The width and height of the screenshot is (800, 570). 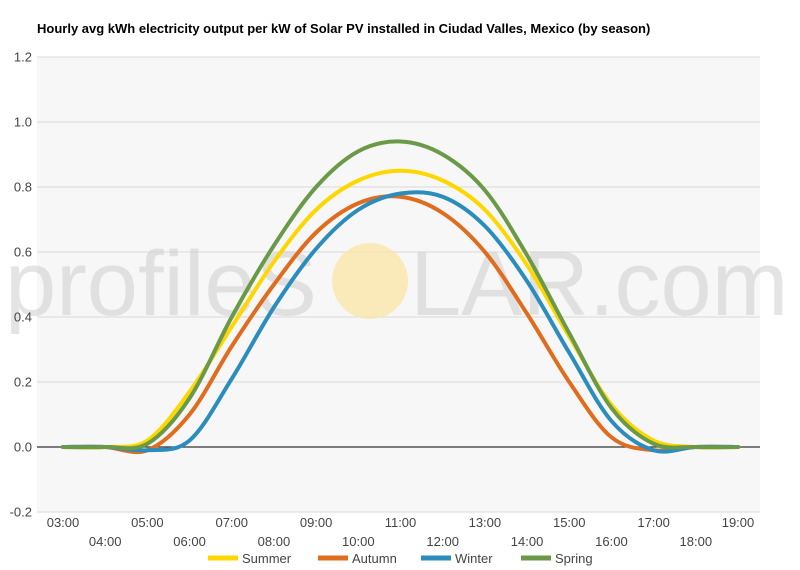 What do you see at coordinates (599, 284) in the screenshot?
I see `watermark-text-right: LAR.com` at bounding box center [599, 284].